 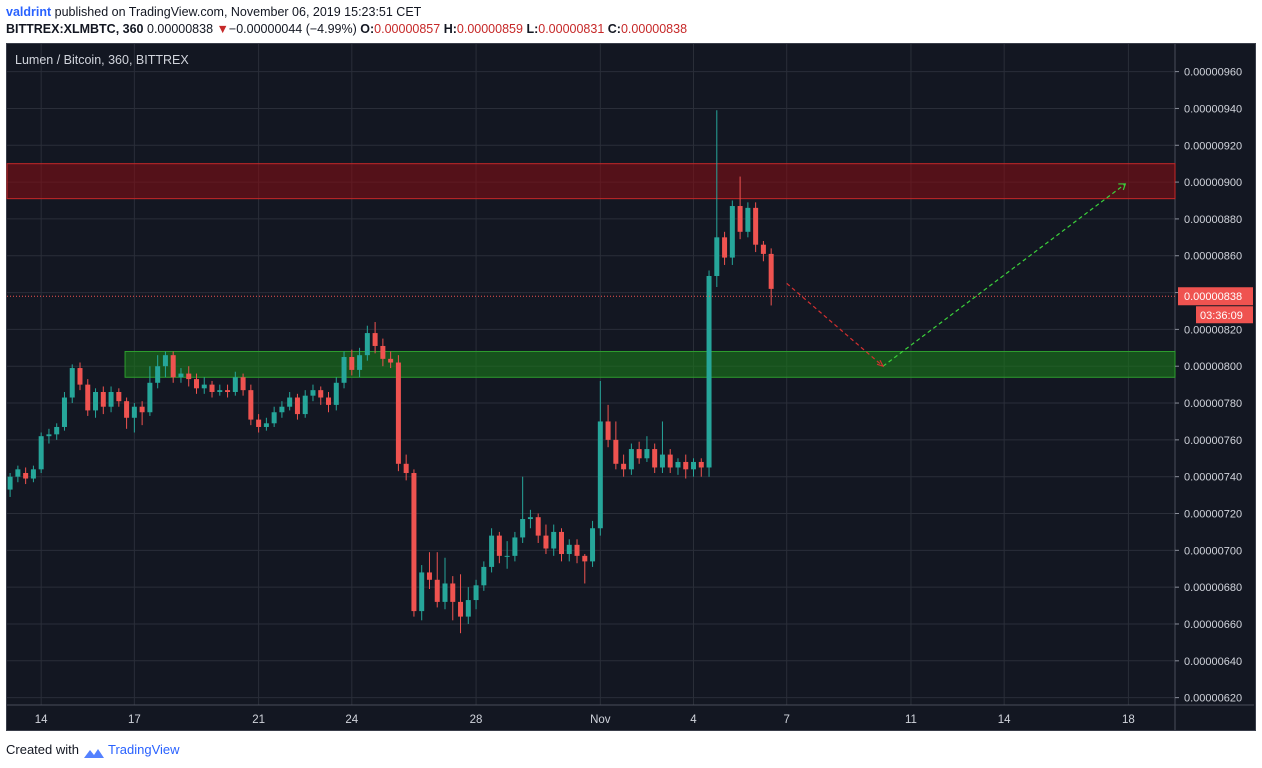 What do you see at coordinates (42, 749) in the screenshot?
I see `created-with-label: Created with` at bounding box center [42, 749].